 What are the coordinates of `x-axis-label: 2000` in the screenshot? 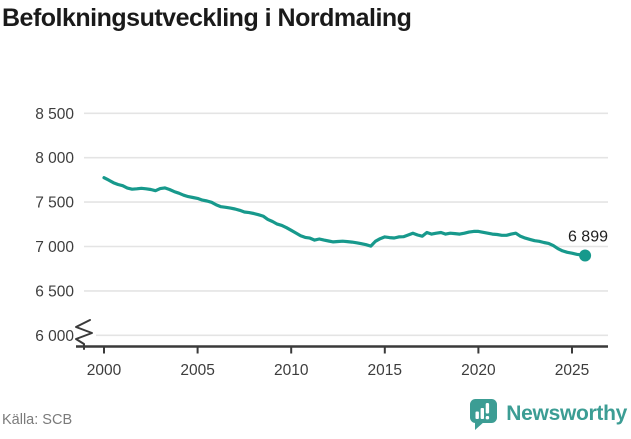 It's located at (104, 370).